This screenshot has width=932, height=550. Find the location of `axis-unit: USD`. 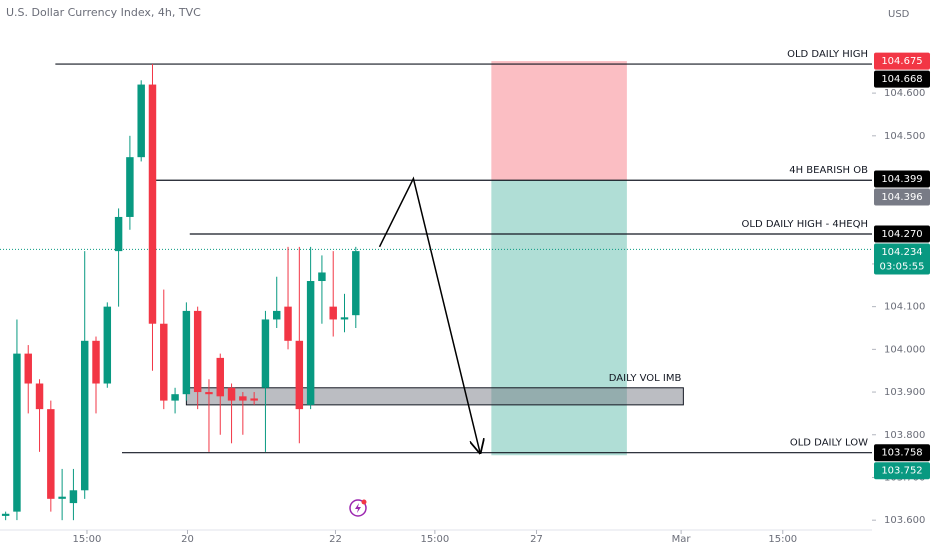

axis-unit: USD is located at coordinates (899, 14).